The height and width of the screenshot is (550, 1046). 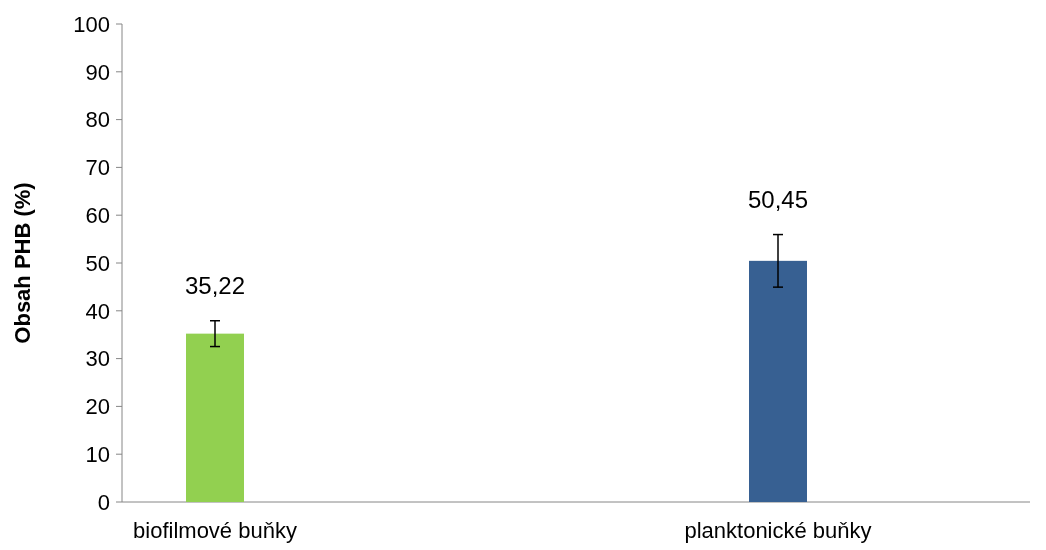 What do you see at coordinates (22, 263) in the screenshot?
I see `y-axis-title: Obsah PHB (%)` at bounding box center [22, 263].